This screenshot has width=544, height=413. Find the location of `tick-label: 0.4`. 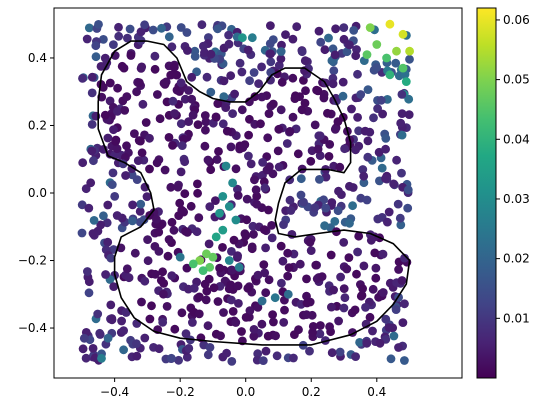

tick-label: 0.4 is located at coordinates (376, 392).